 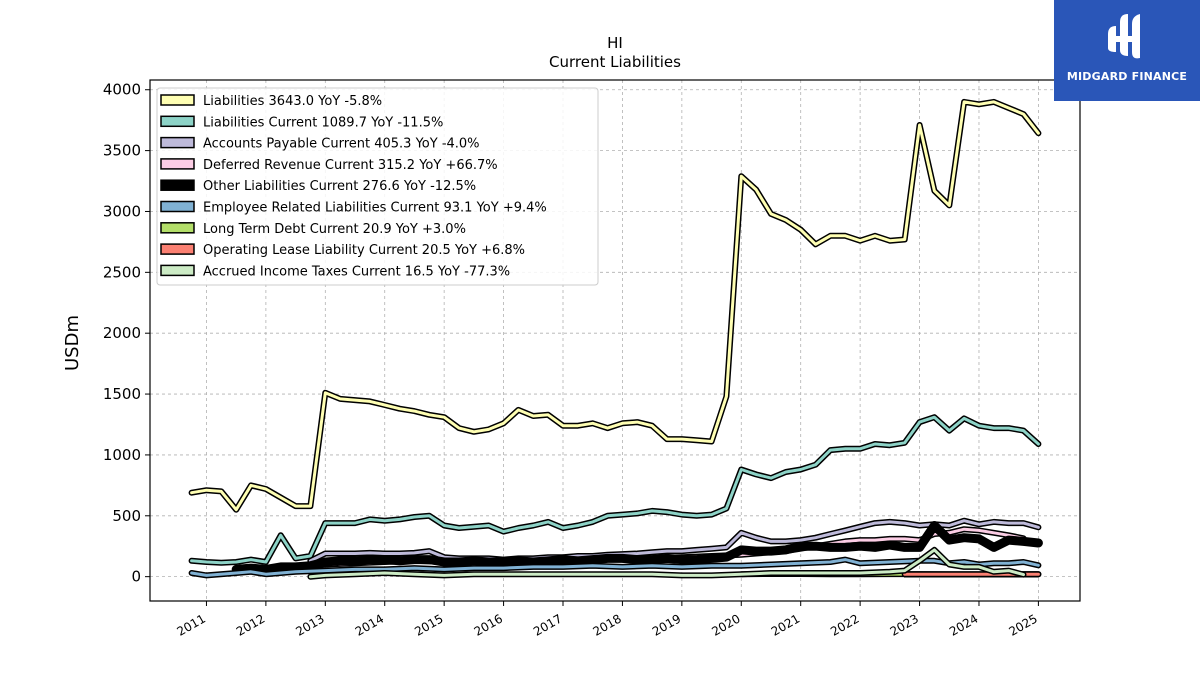 I want to click on x-tick-label: 2020, so click(x=725, y=624).